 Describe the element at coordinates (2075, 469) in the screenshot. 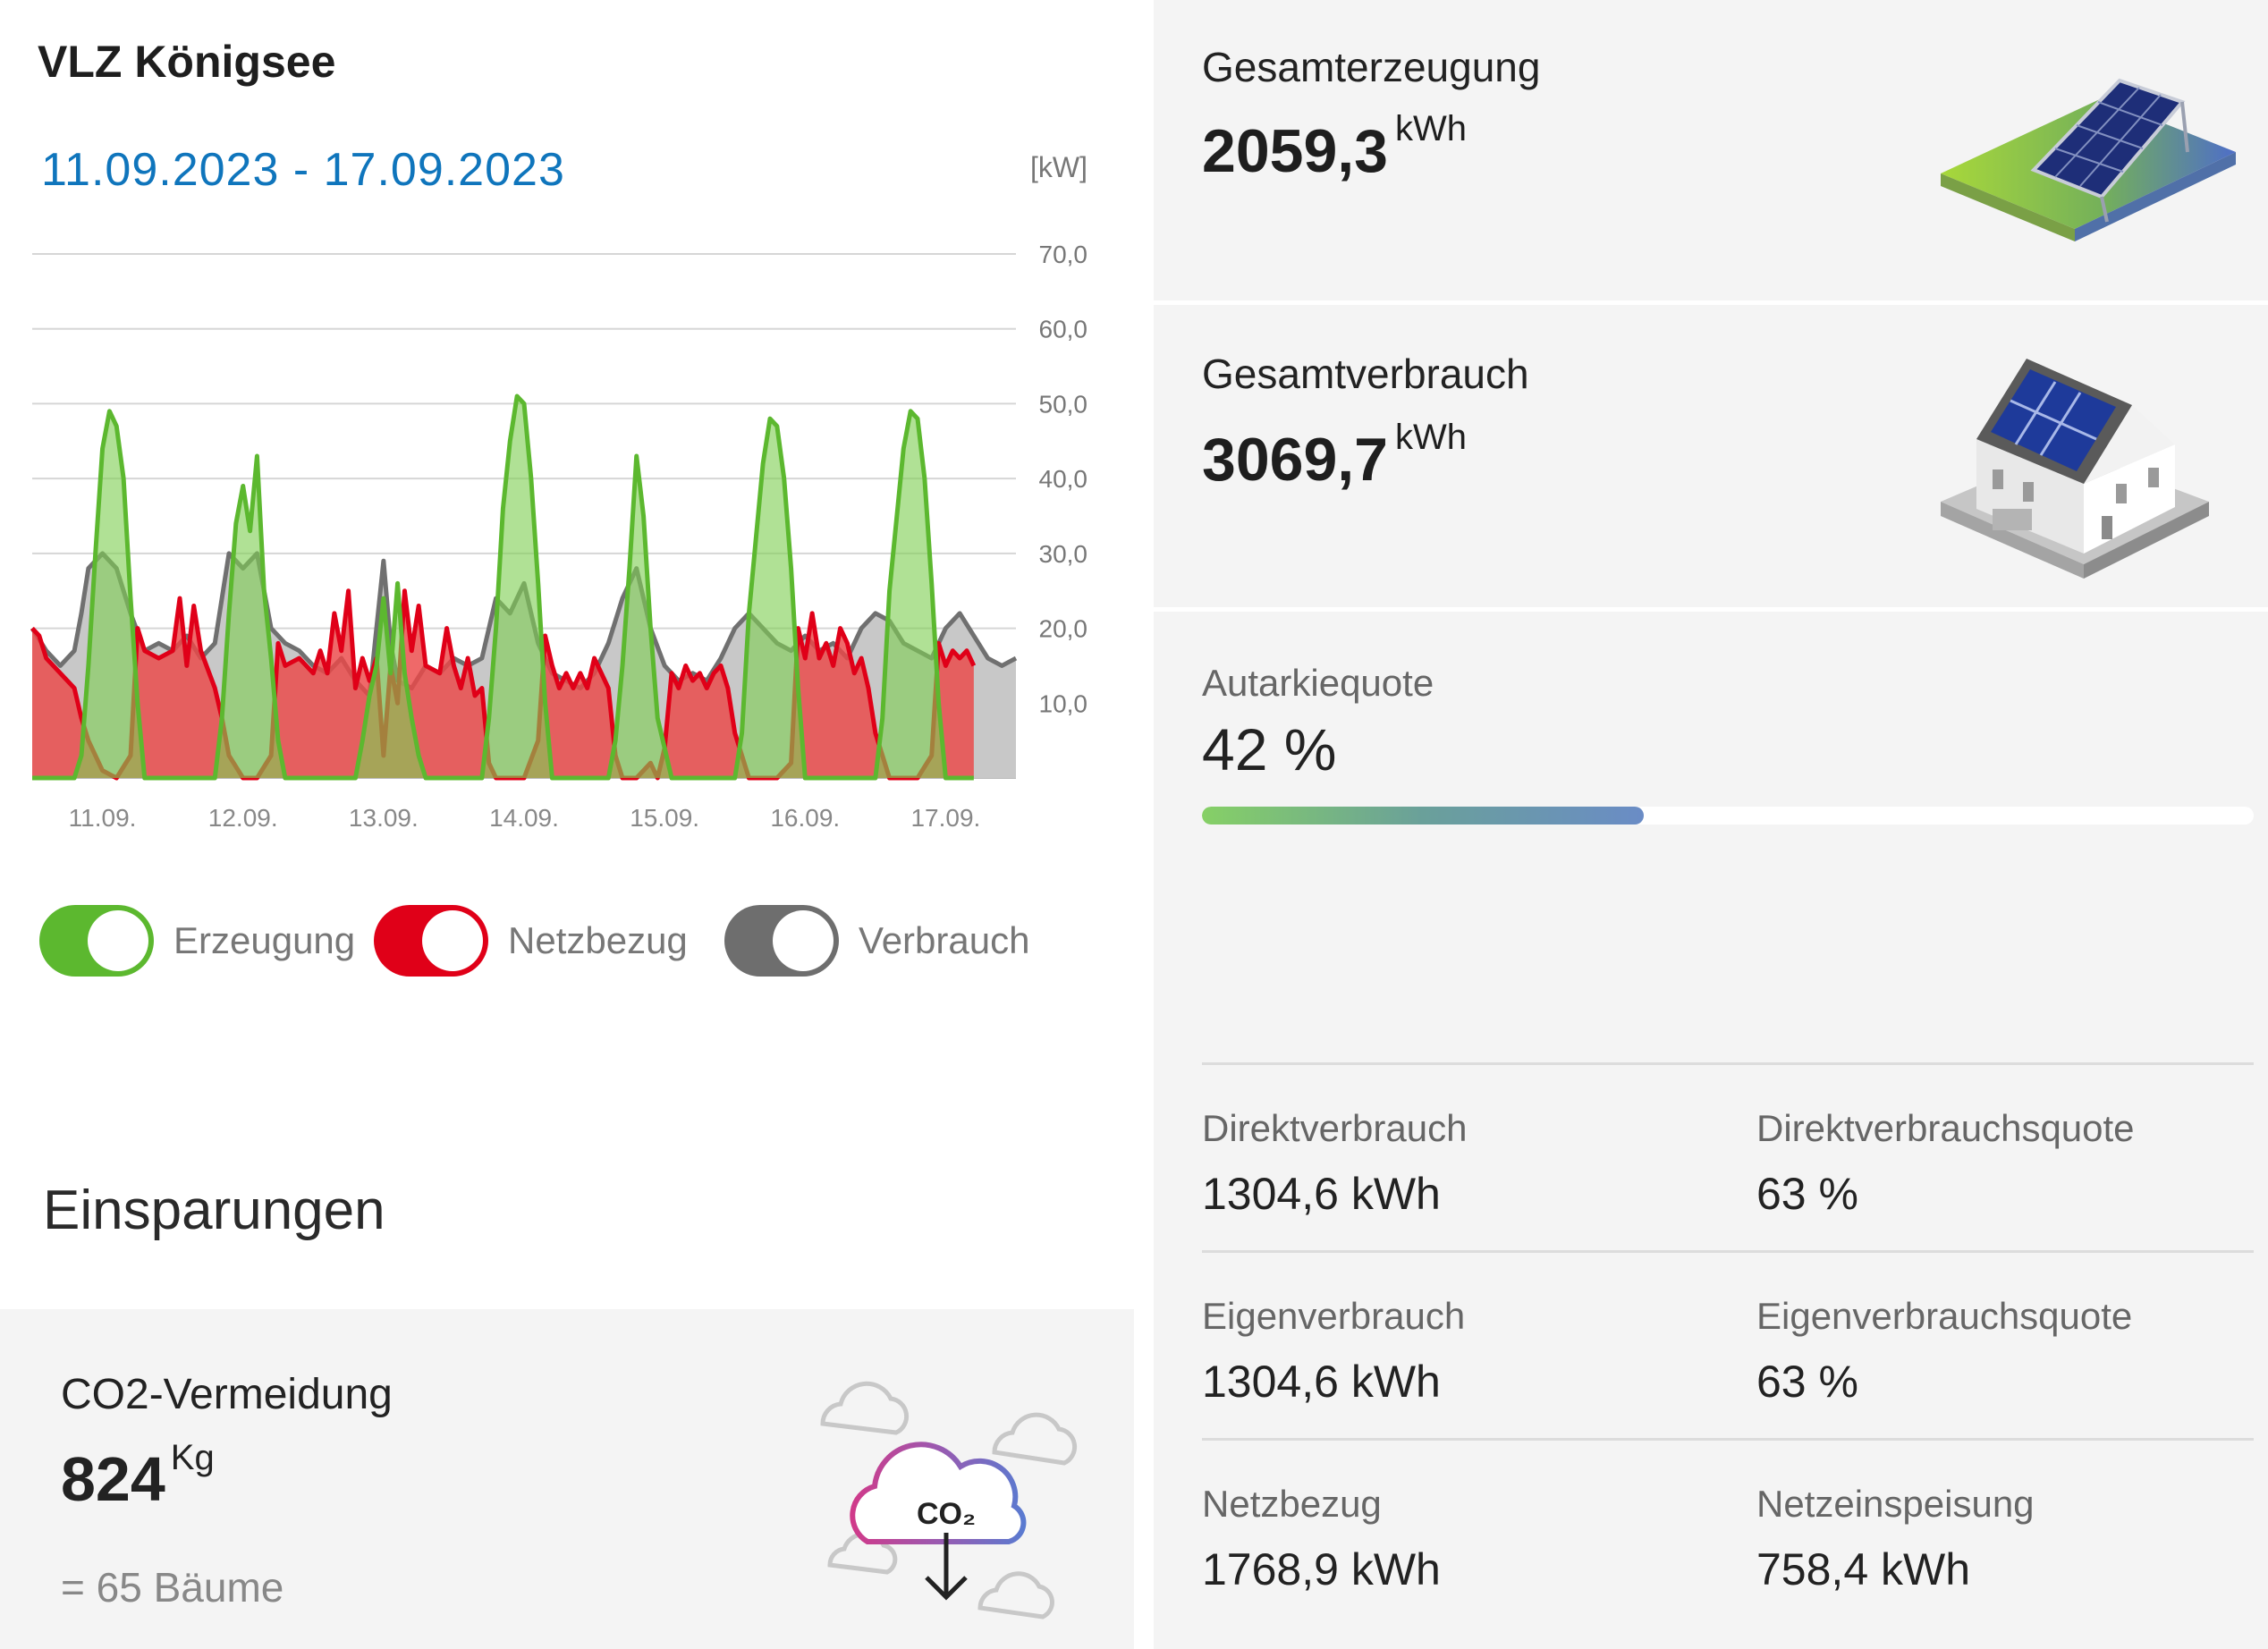

I see `house-solar-icon` at that location.